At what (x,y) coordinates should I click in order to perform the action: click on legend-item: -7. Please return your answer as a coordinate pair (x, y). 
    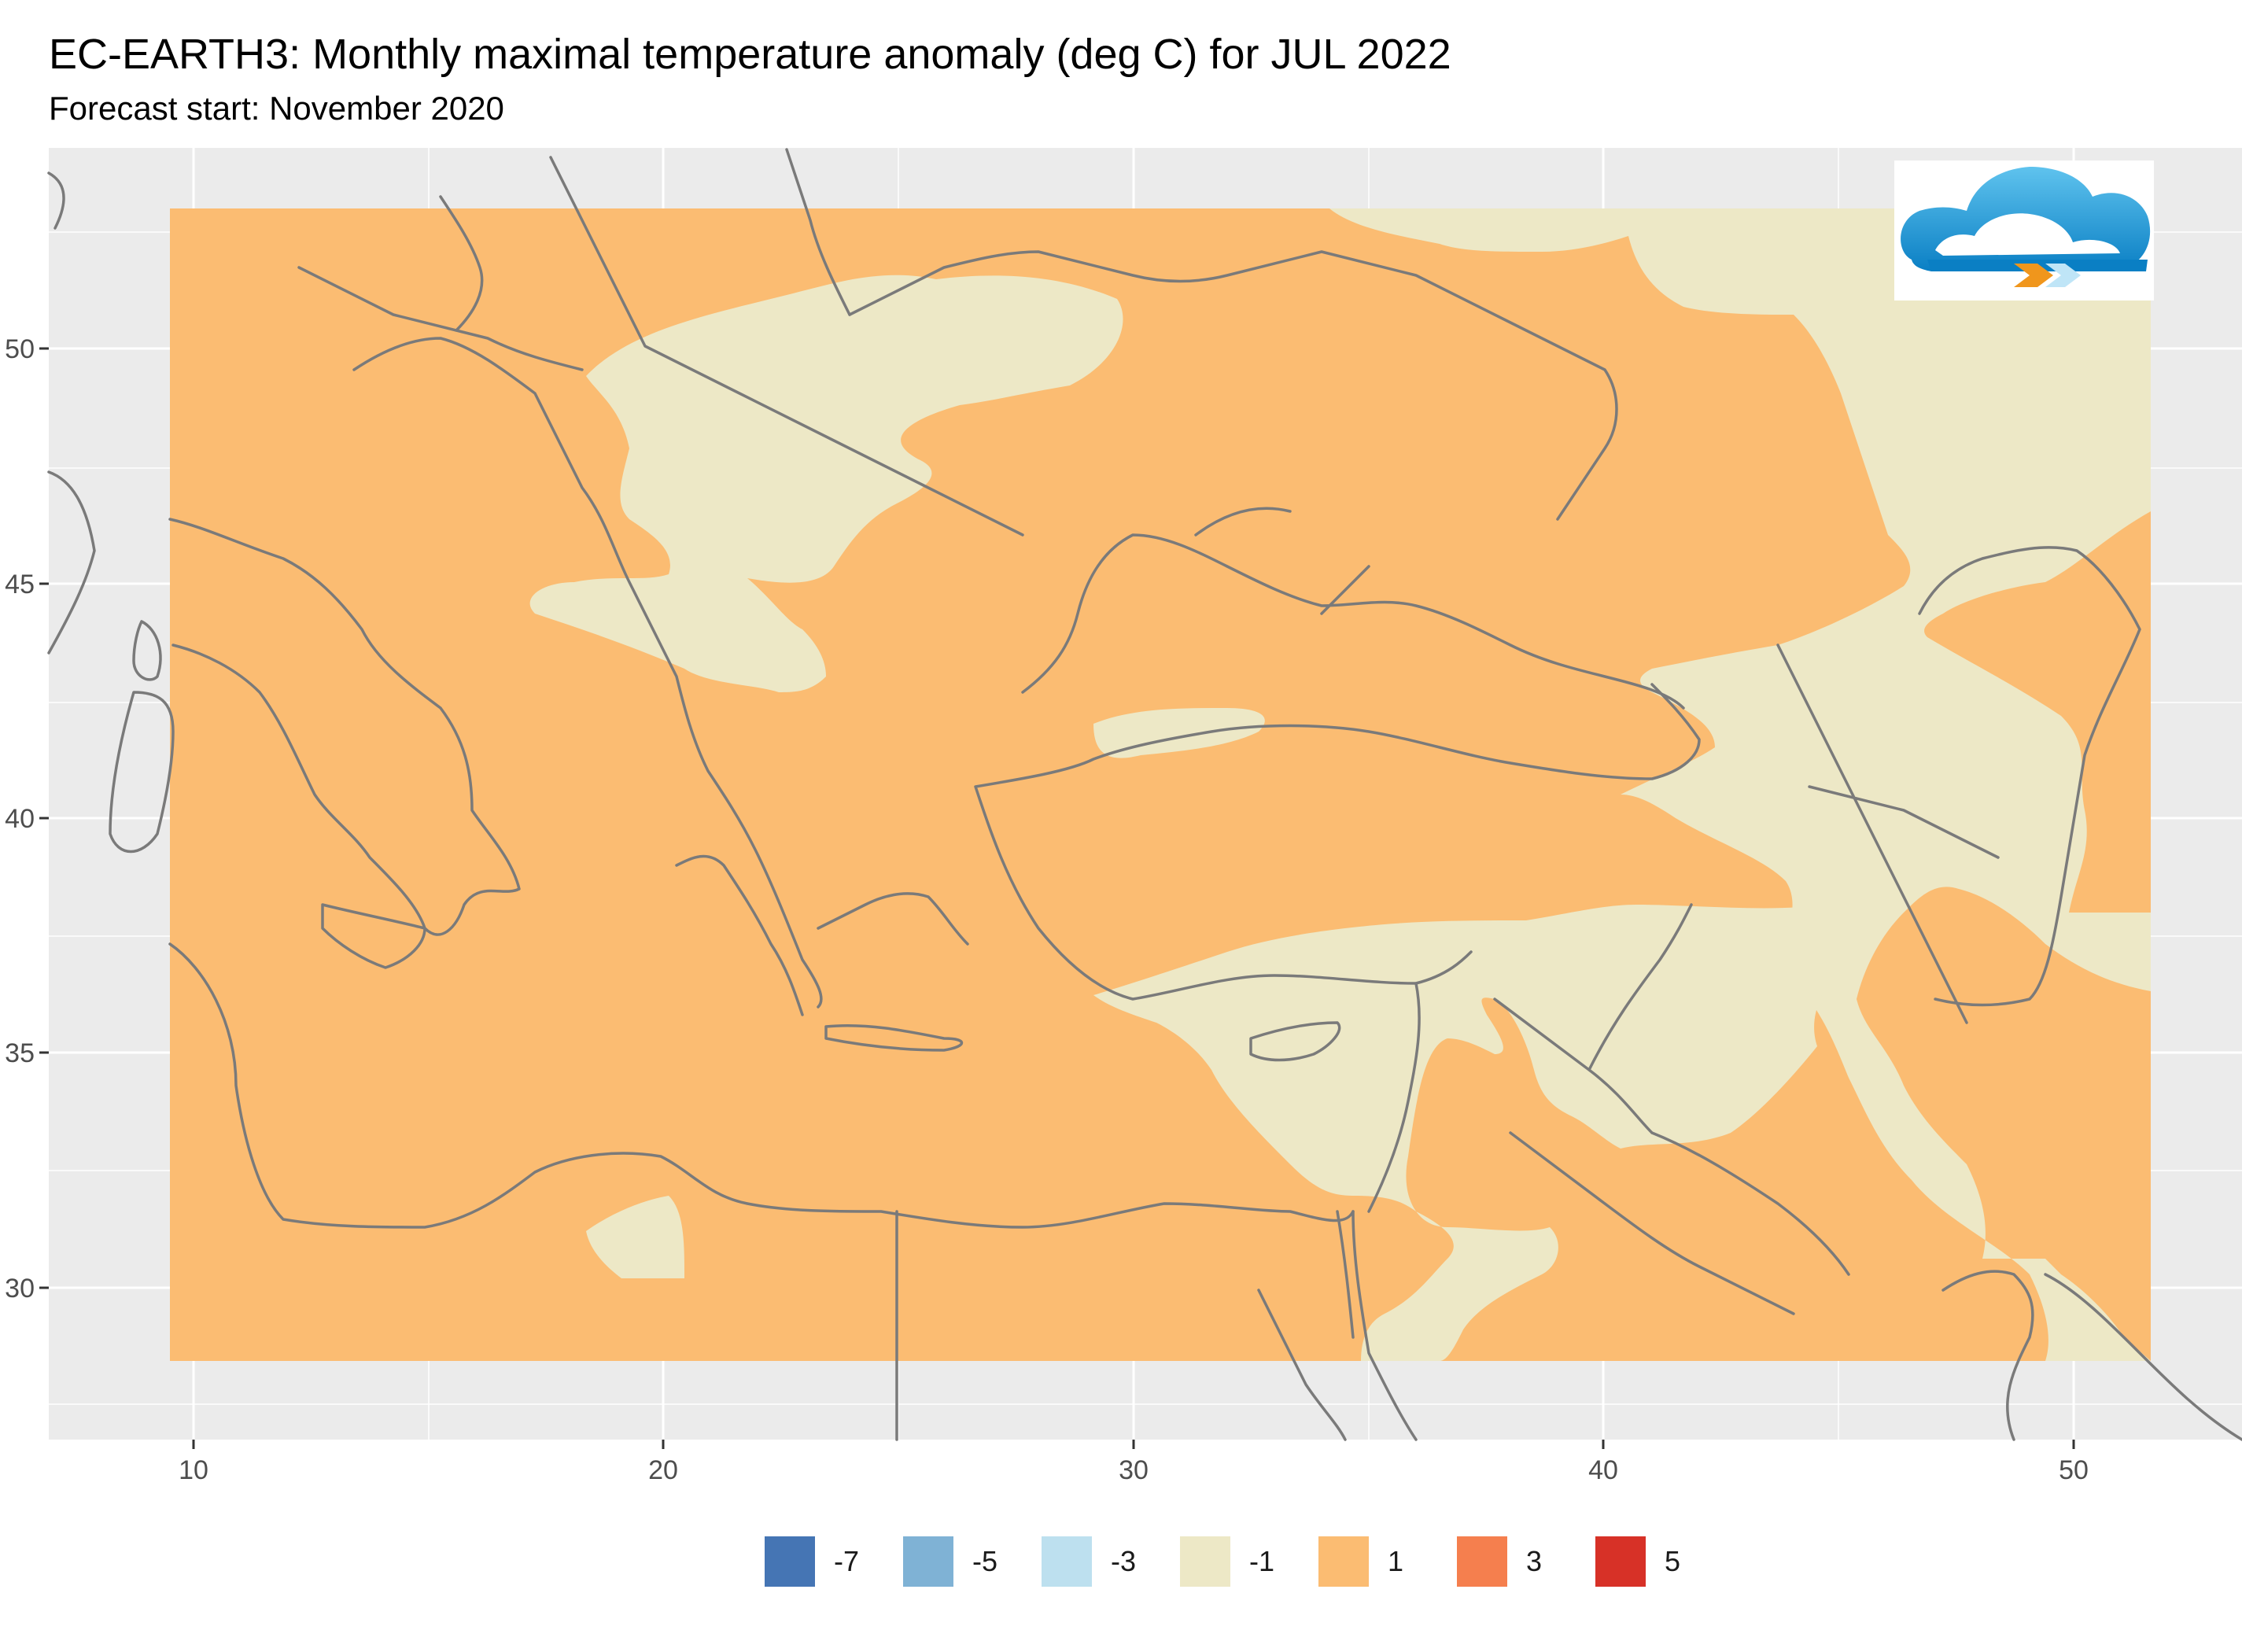
    Looking at the image, I should click on (822, 1561).